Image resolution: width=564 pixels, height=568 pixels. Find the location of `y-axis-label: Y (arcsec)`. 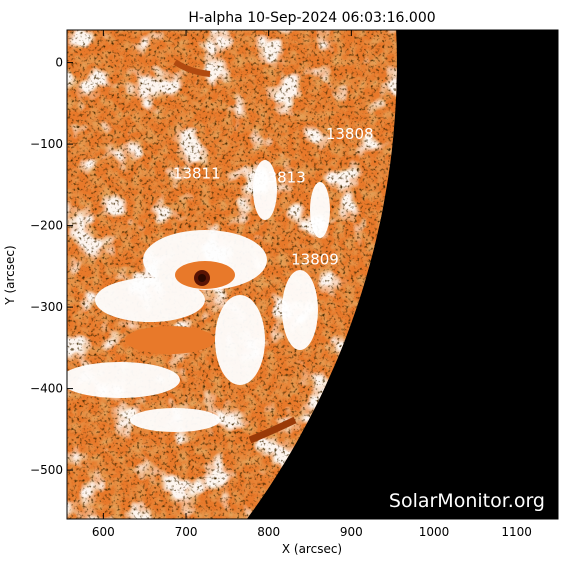

y-axis-label: Y (arcsec) is located at coordinates (10, 275).